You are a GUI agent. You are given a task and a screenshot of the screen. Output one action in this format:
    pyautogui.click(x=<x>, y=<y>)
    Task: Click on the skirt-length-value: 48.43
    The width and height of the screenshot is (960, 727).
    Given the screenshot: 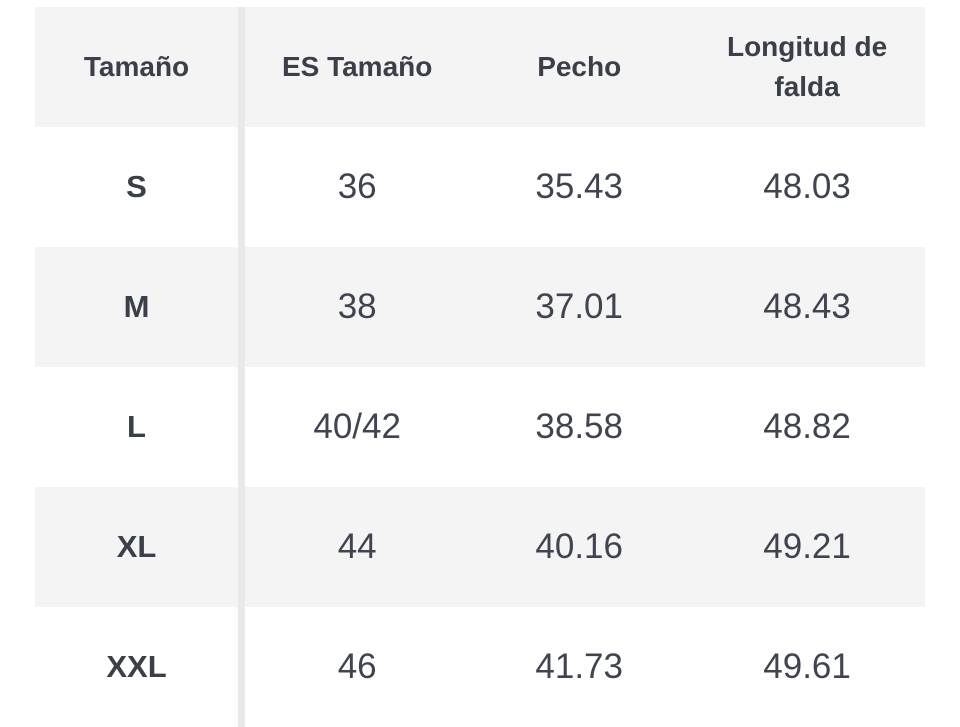 What is the action you would take?
    pyautogui.click(x=807, y=307)
    